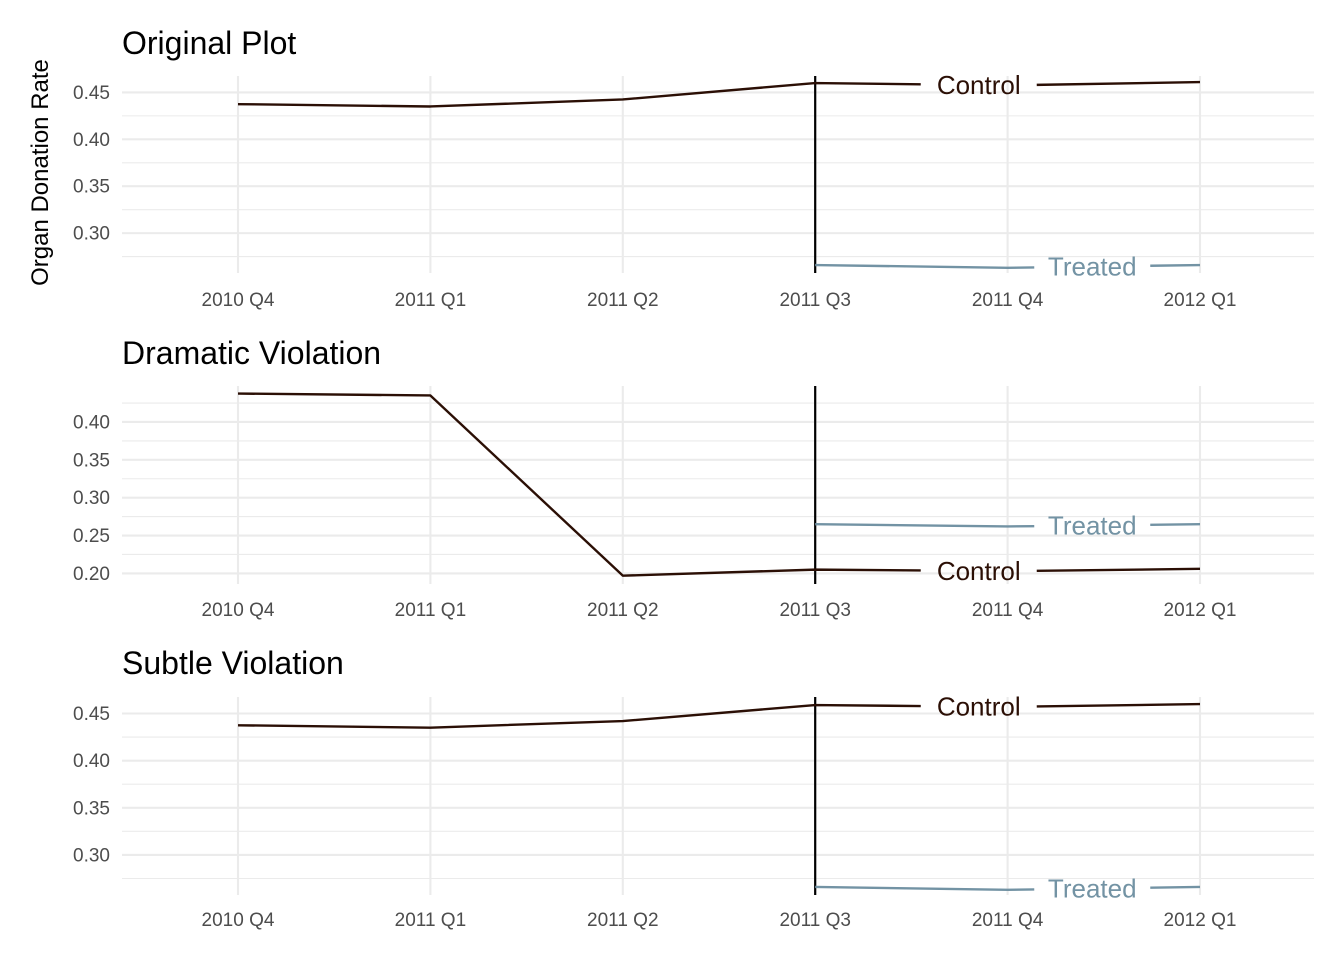  I want to click on panel-title: Subtle Violation, so click(233, 663).